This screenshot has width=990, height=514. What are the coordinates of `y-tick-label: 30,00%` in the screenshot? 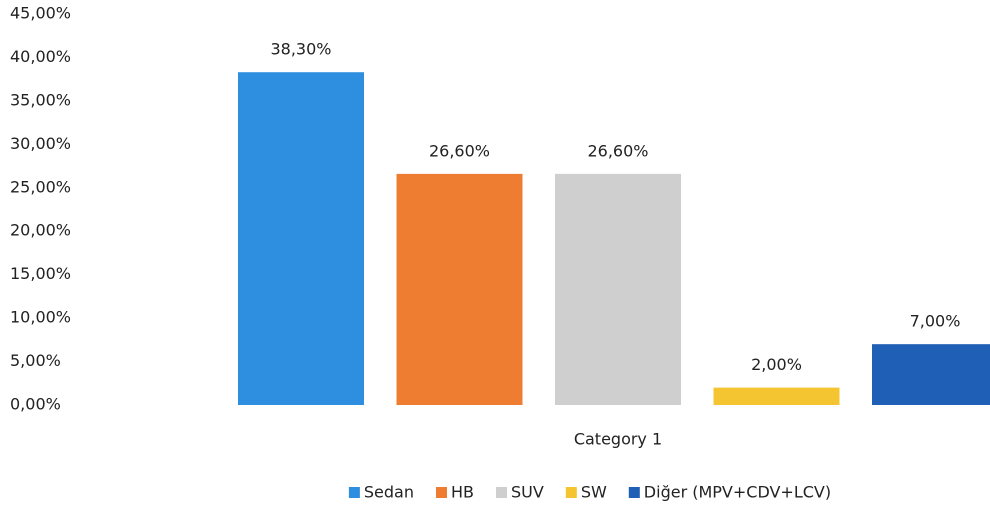 It's located at (40, 143).